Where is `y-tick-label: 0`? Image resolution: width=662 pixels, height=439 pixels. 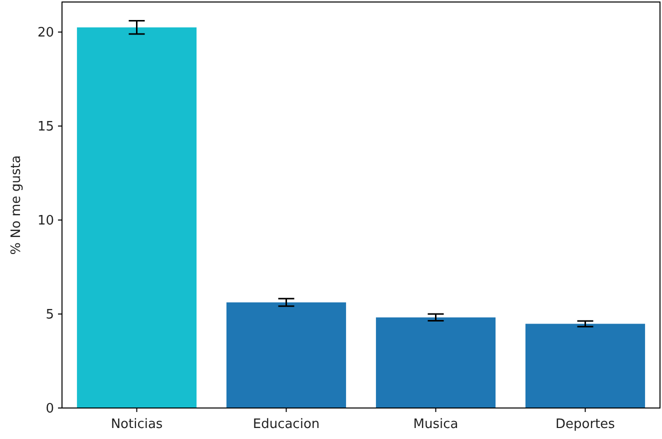 y-tick-label: 0 is located at coordinates (50, 409).